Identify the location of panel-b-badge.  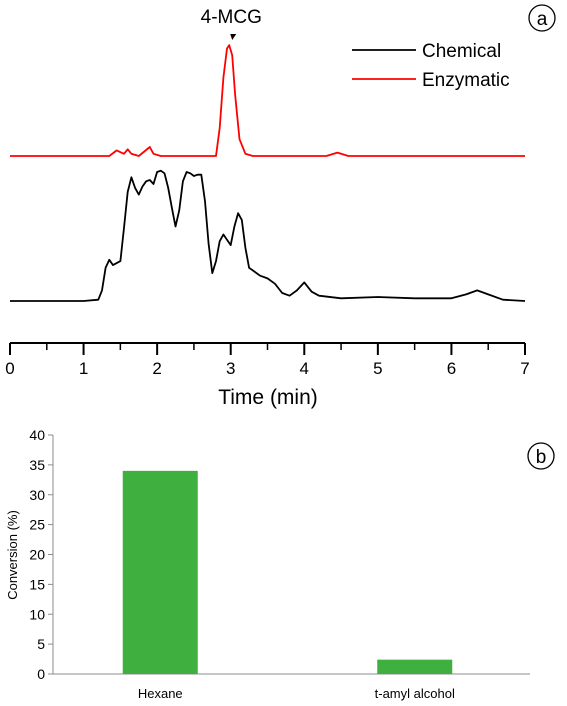
(541, 456).